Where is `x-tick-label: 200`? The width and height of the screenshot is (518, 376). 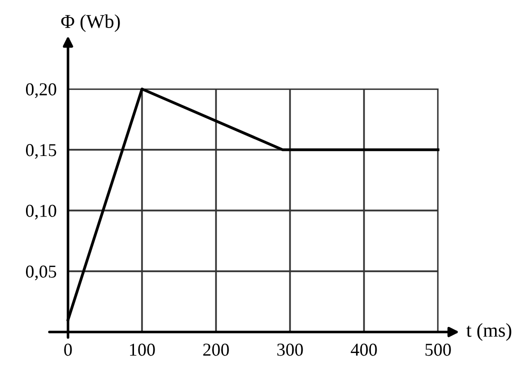
x-tick-label: 200 is located at coordinates (216, 350).